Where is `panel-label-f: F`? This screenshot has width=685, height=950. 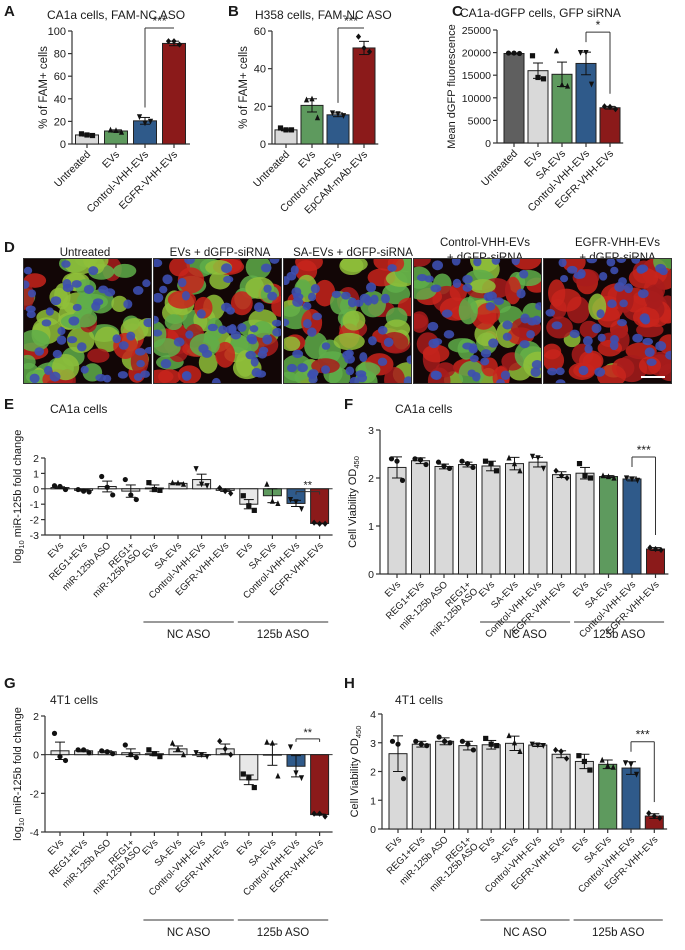
panel-label-f: F is located at coordinates (349, 404).